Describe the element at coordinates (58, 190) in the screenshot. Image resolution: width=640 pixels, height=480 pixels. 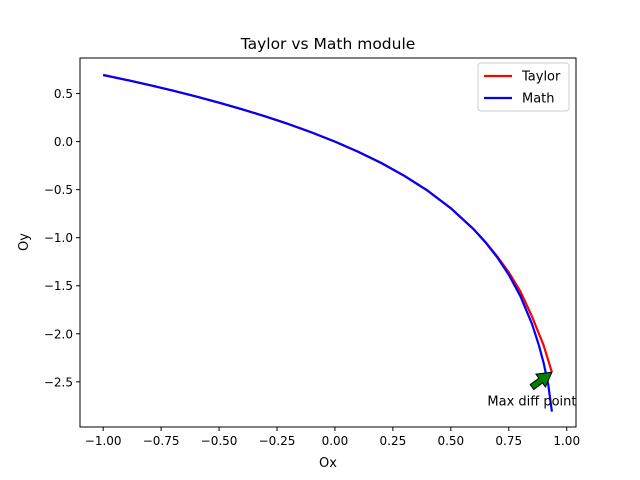
I see `y-tick-label: −0.5` at that location.